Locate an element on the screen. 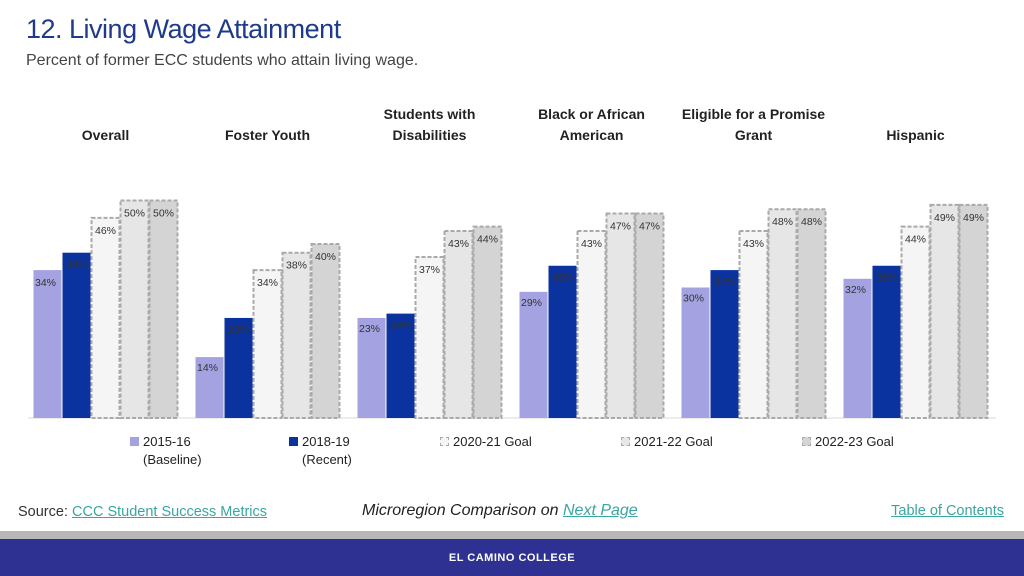  toc-container: Table of Contents is located at coordinates (947, 511).